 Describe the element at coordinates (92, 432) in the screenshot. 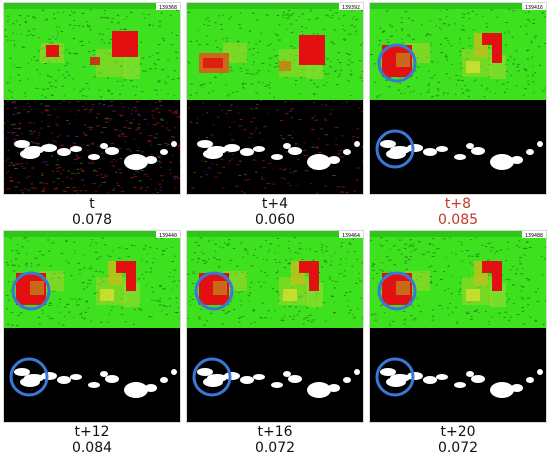

I see `time-label-3: t+12` at that location.